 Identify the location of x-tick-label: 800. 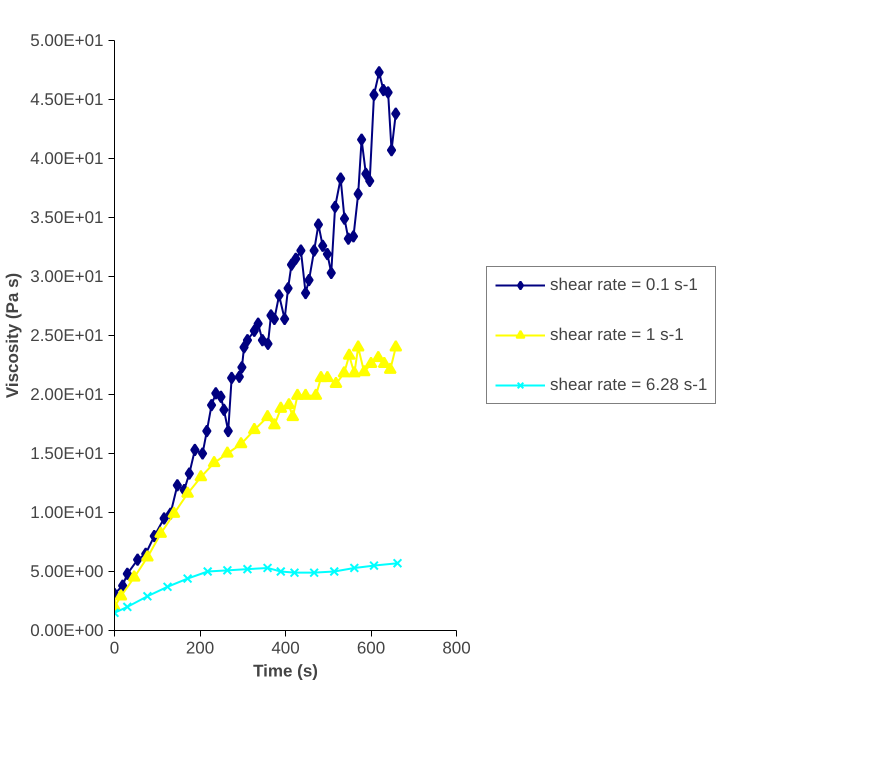
(456, 648).